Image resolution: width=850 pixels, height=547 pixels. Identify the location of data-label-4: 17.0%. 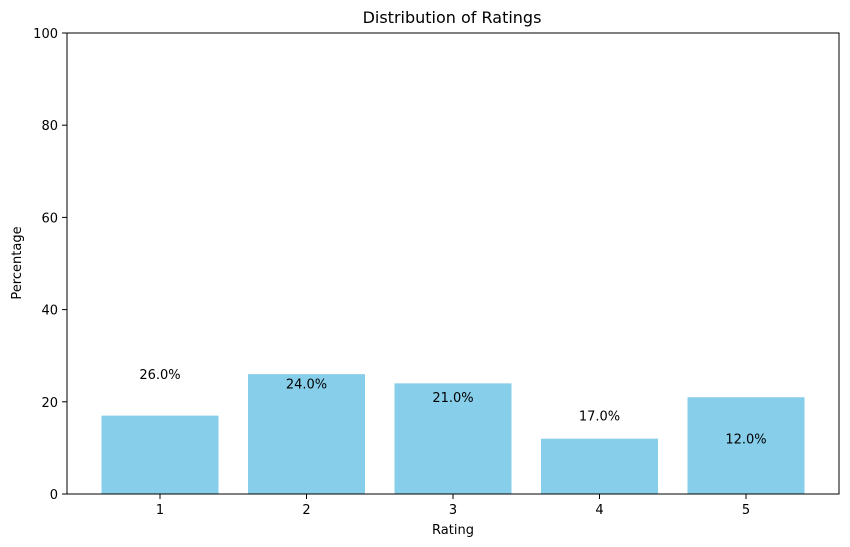
(599, 417).